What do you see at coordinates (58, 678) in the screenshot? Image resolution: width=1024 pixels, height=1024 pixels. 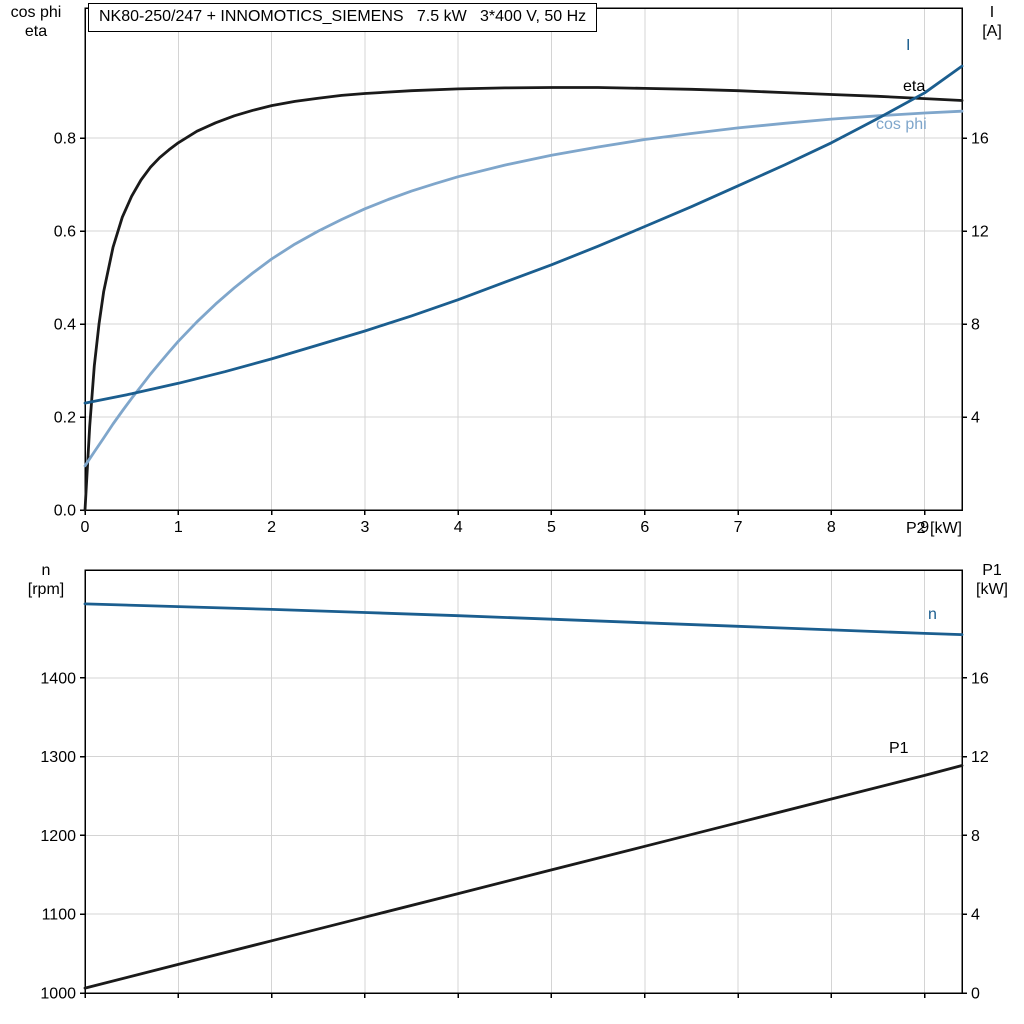 I see `left-tick-label: 1400` at bounding box center [58, 678].